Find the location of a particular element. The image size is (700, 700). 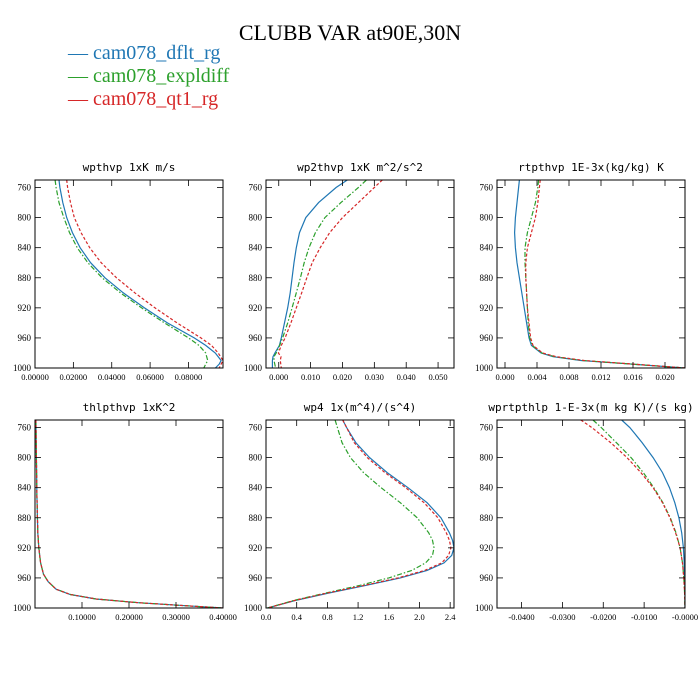

x-tick-label: 0.08000 is located at coordinates (189, 377).